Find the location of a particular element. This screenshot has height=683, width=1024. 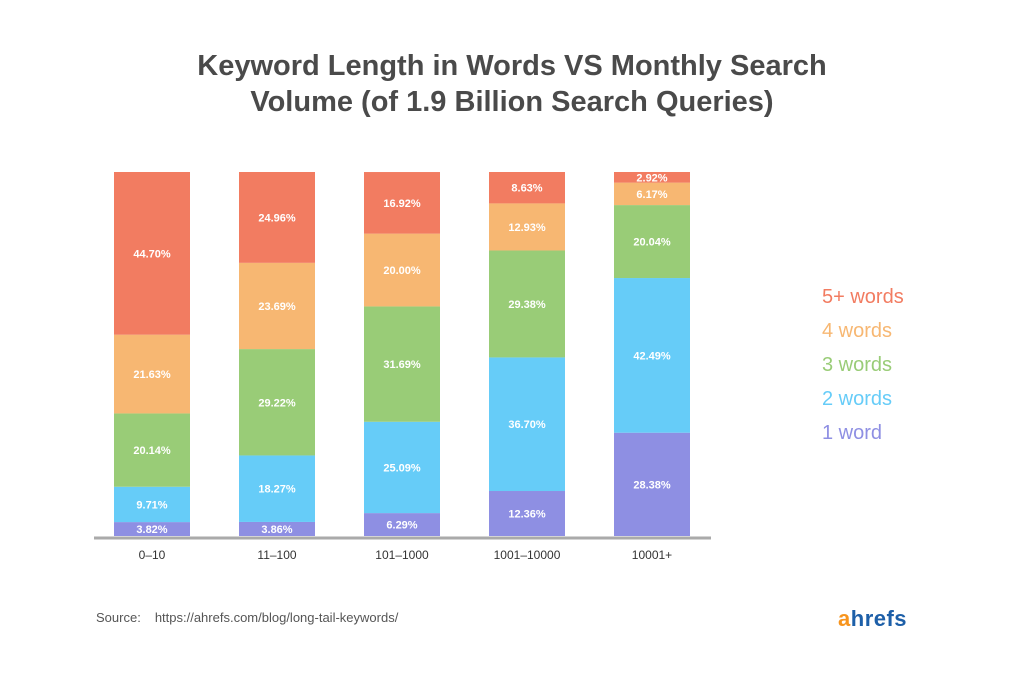

legend-item-3-words: 3 words is located at coordinates (863, 369).